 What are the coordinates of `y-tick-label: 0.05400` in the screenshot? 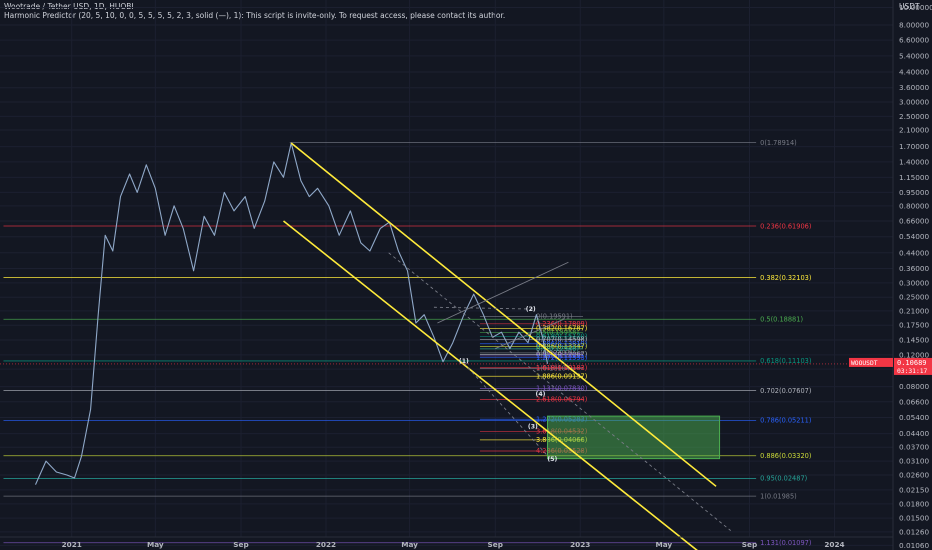 It's located at (914, 417).